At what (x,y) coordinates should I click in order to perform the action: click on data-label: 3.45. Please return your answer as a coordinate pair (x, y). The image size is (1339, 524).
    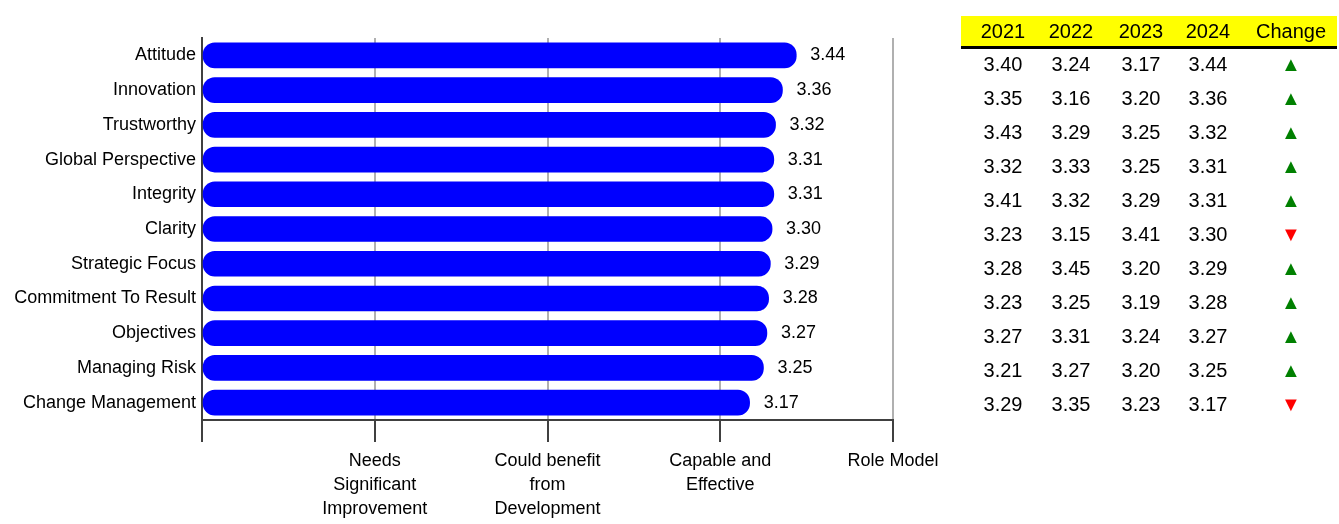
    Looking at the image, I should click on (1071, 268).